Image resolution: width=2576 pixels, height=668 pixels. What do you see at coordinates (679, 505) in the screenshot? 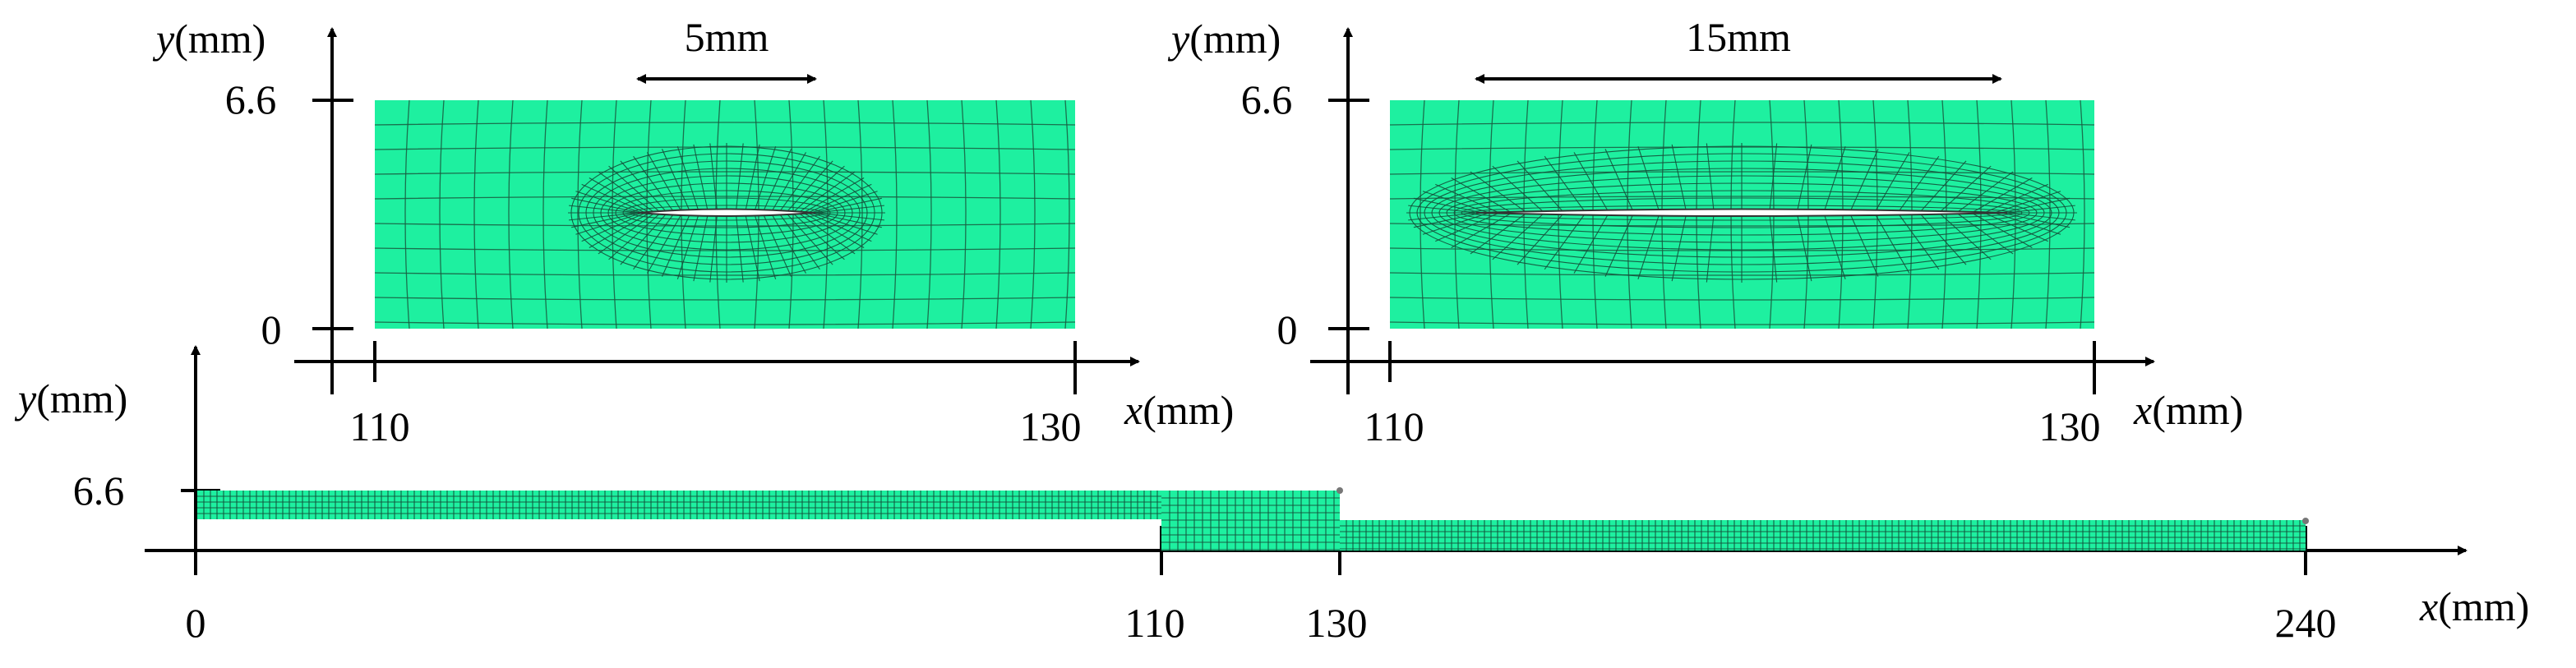
I see `beam-left` at bounding box center [679, 505].